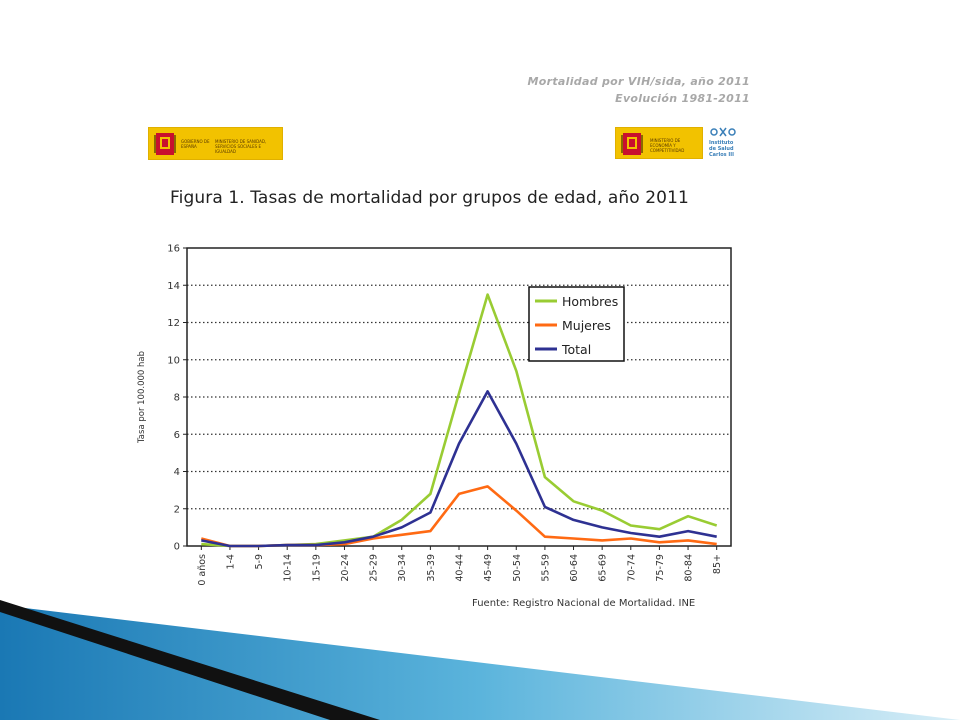 Image resolution: width=960 pixels, height=720 pixels. What do you see at coordinates (667, 145) in the screenshot?
I see `logo-text-economy: MINISTERIO DE ECONOMÍA Y COMPETITIVIDAD` at bounding box center [667, 145].